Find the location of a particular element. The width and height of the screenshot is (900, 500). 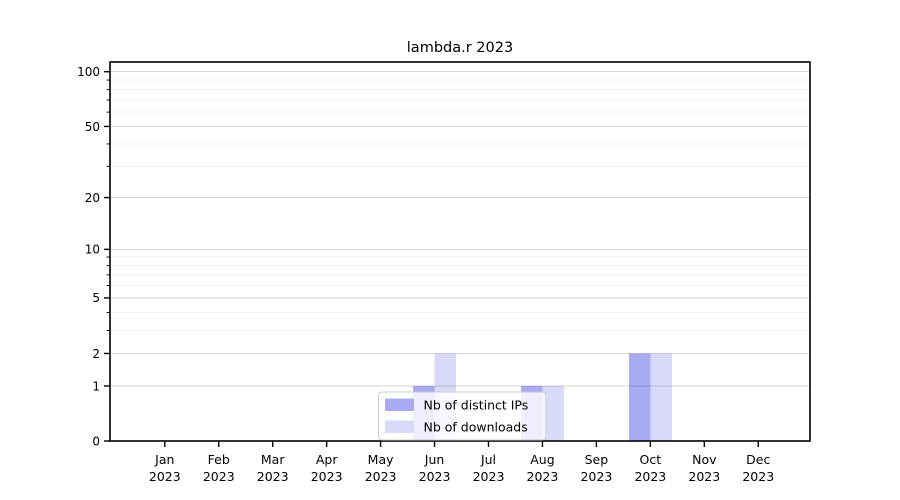

y-tick-label-50: 50 is located at coordinates (92, 127).